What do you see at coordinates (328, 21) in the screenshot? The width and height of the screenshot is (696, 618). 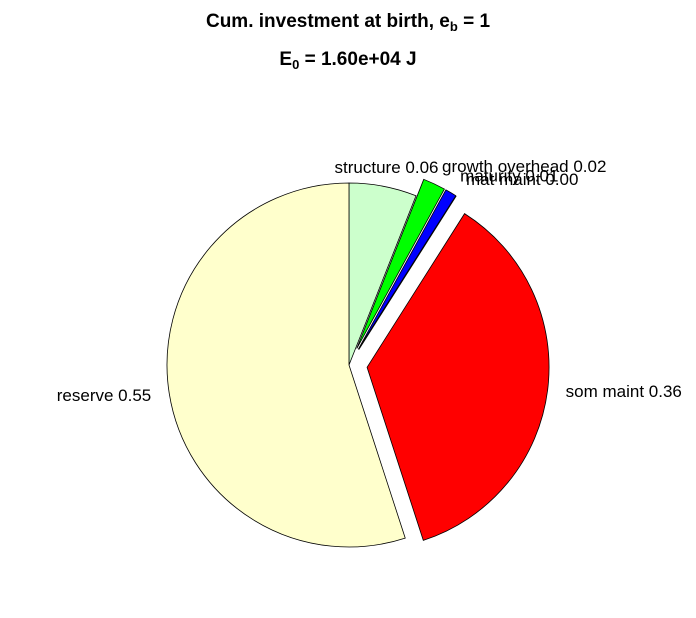 I see `title-text: Cum. investment at birth, e` at bounding box center [328, 21].